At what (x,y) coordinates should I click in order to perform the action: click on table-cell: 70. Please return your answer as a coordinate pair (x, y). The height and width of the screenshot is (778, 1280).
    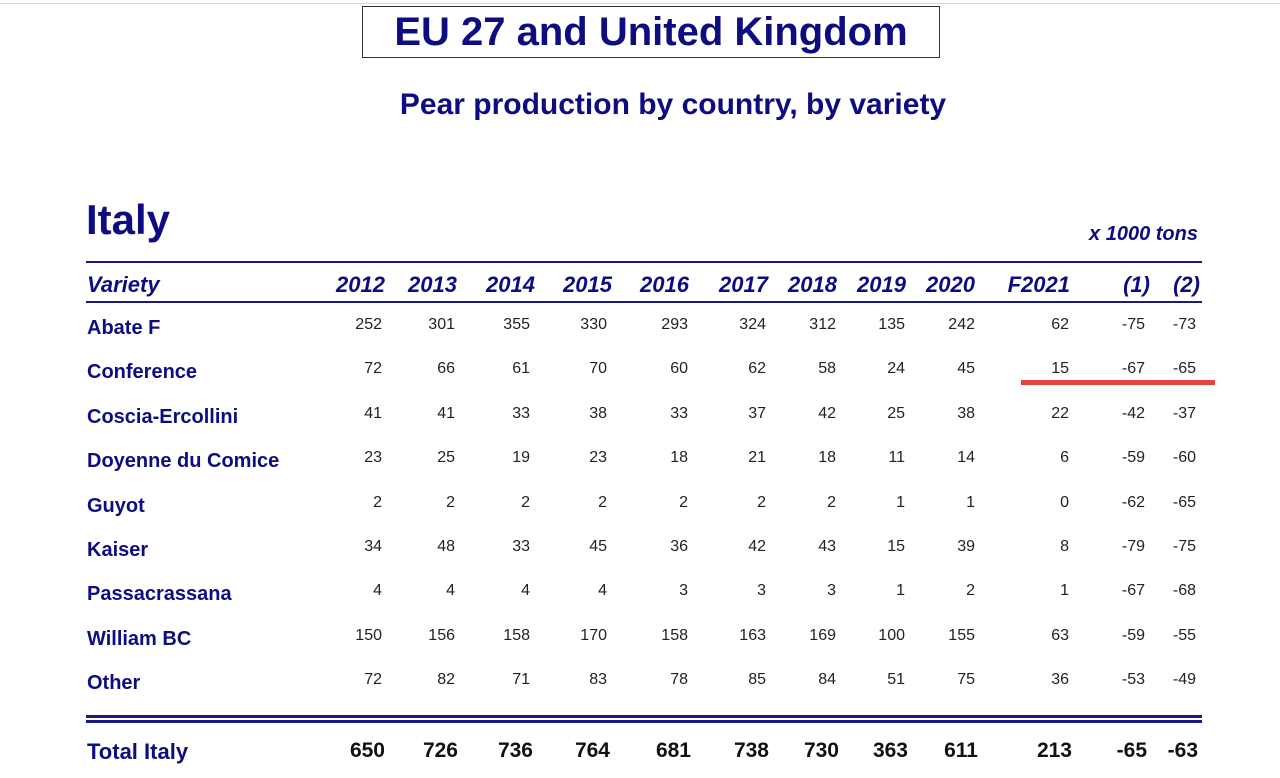
    Looking at the image, I should click on (598, 369).